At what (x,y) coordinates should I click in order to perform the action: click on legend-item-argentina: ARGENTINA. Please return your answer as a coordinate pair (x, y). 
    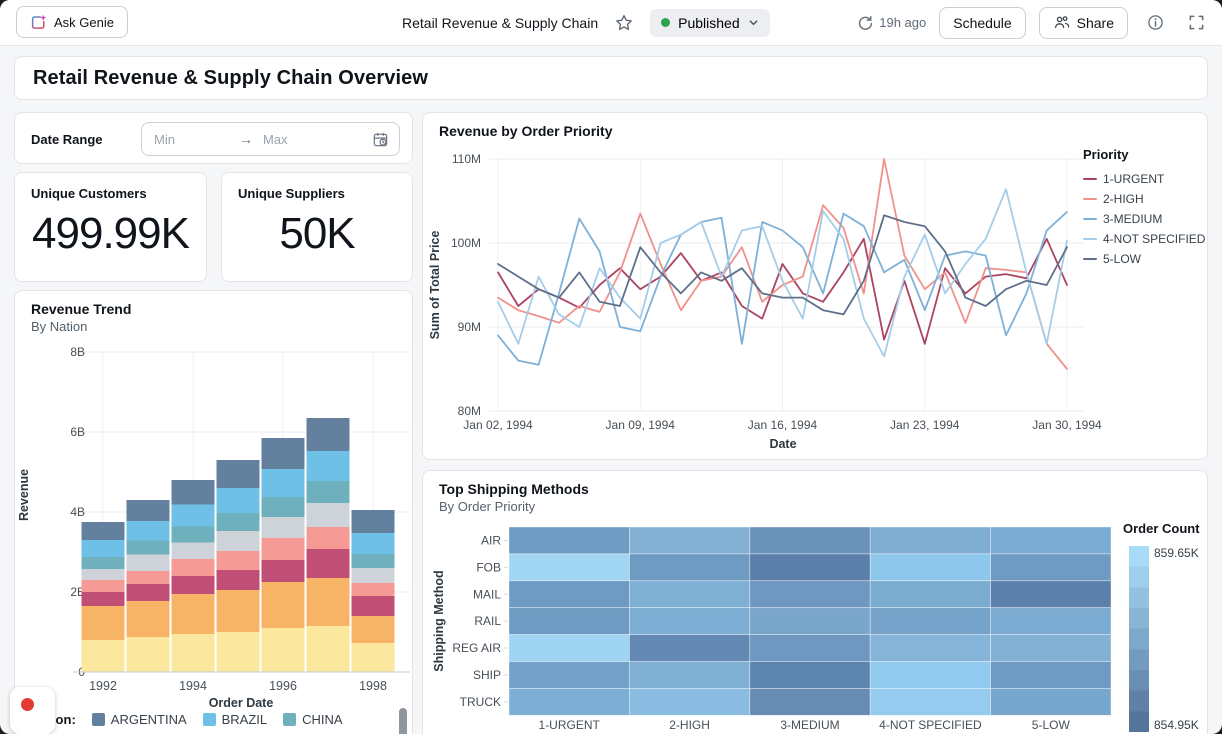
    Looking at the image, I should click on (139, 719).